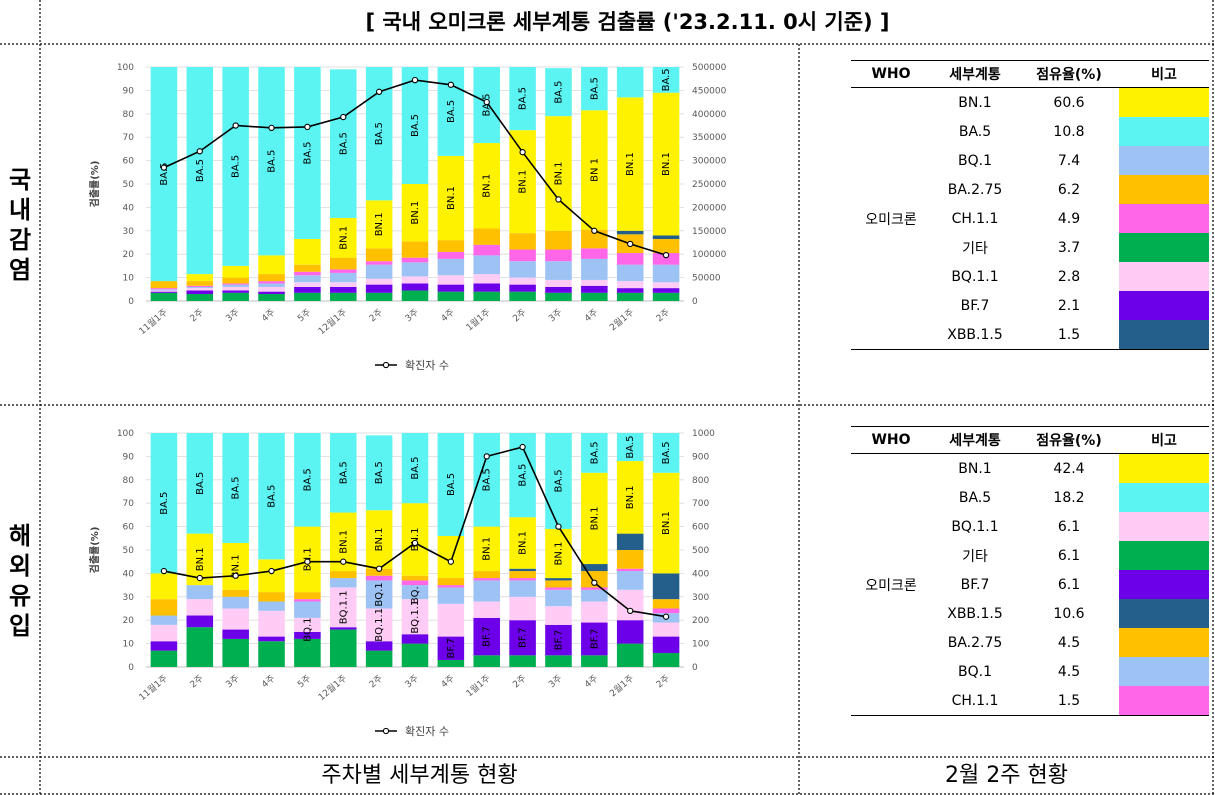 The height and width of the screenshot is (795, 1215). What do you see at coordinates (20, 536) in the screenshot?
I see `row-label-char: 해` at bounding box center [20, 536].